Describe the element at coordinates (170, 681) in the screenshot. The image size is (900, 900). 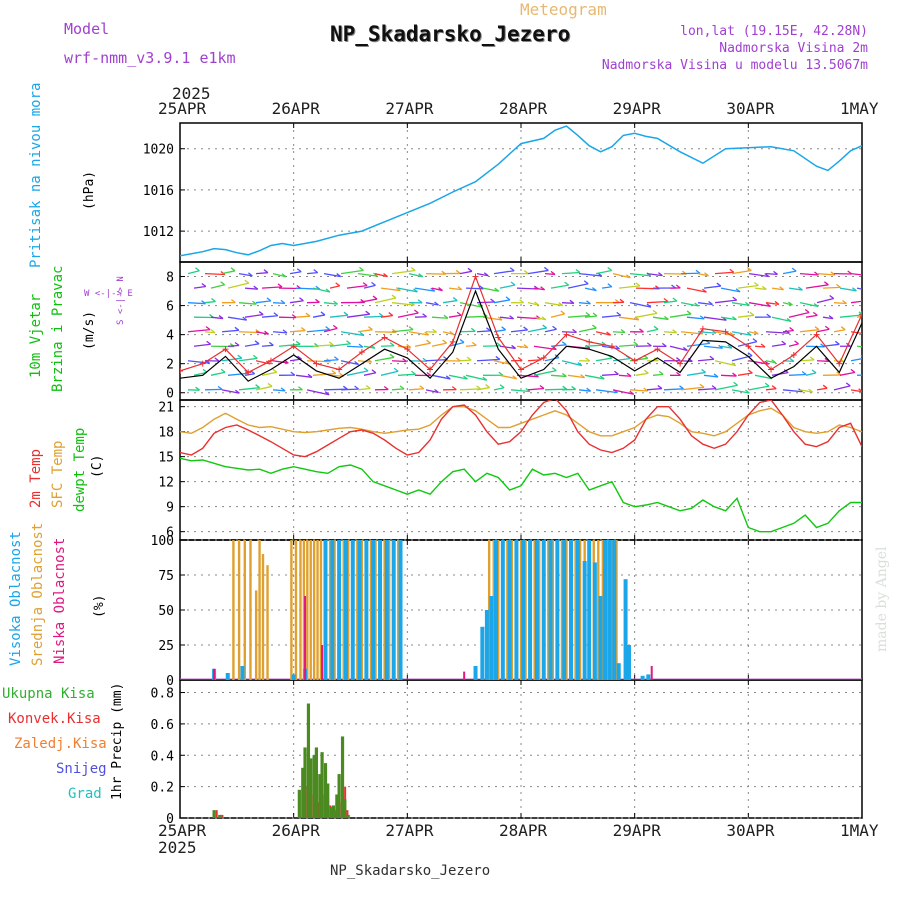
I see `y-tick-label: 0` at that location.